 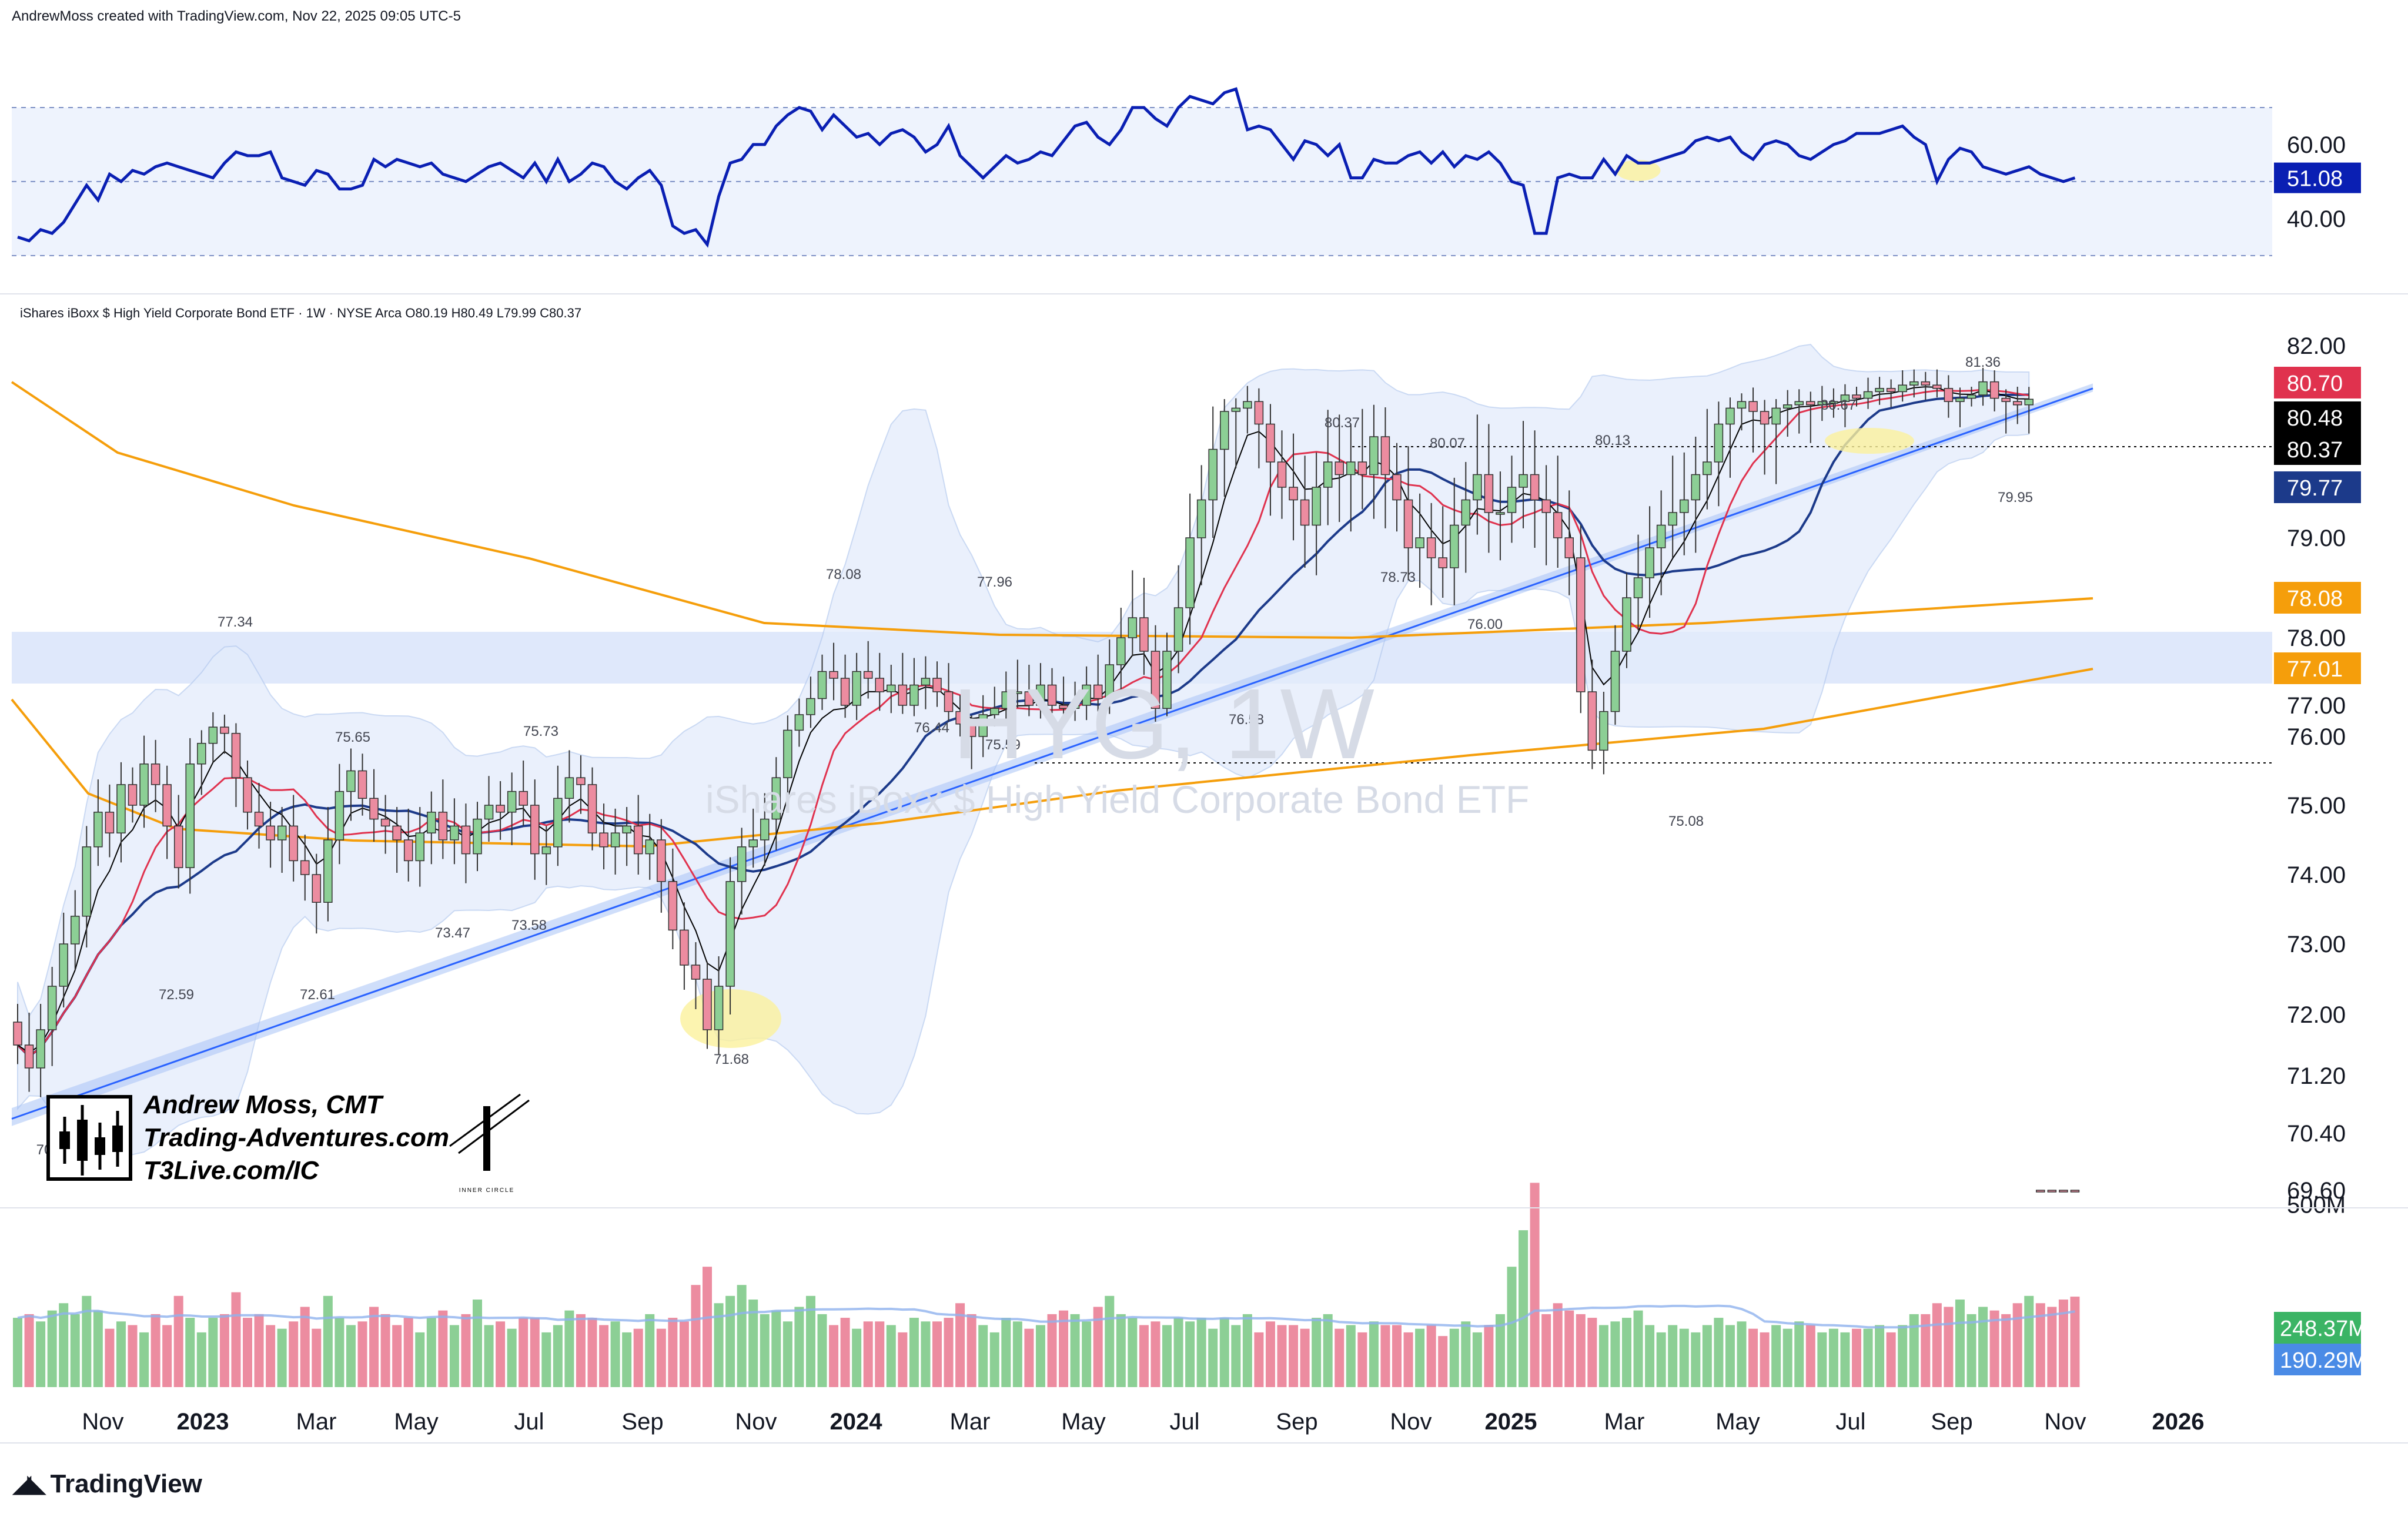 I want to click on price-tag-label: 77.01, so click(x=2315, y=669).